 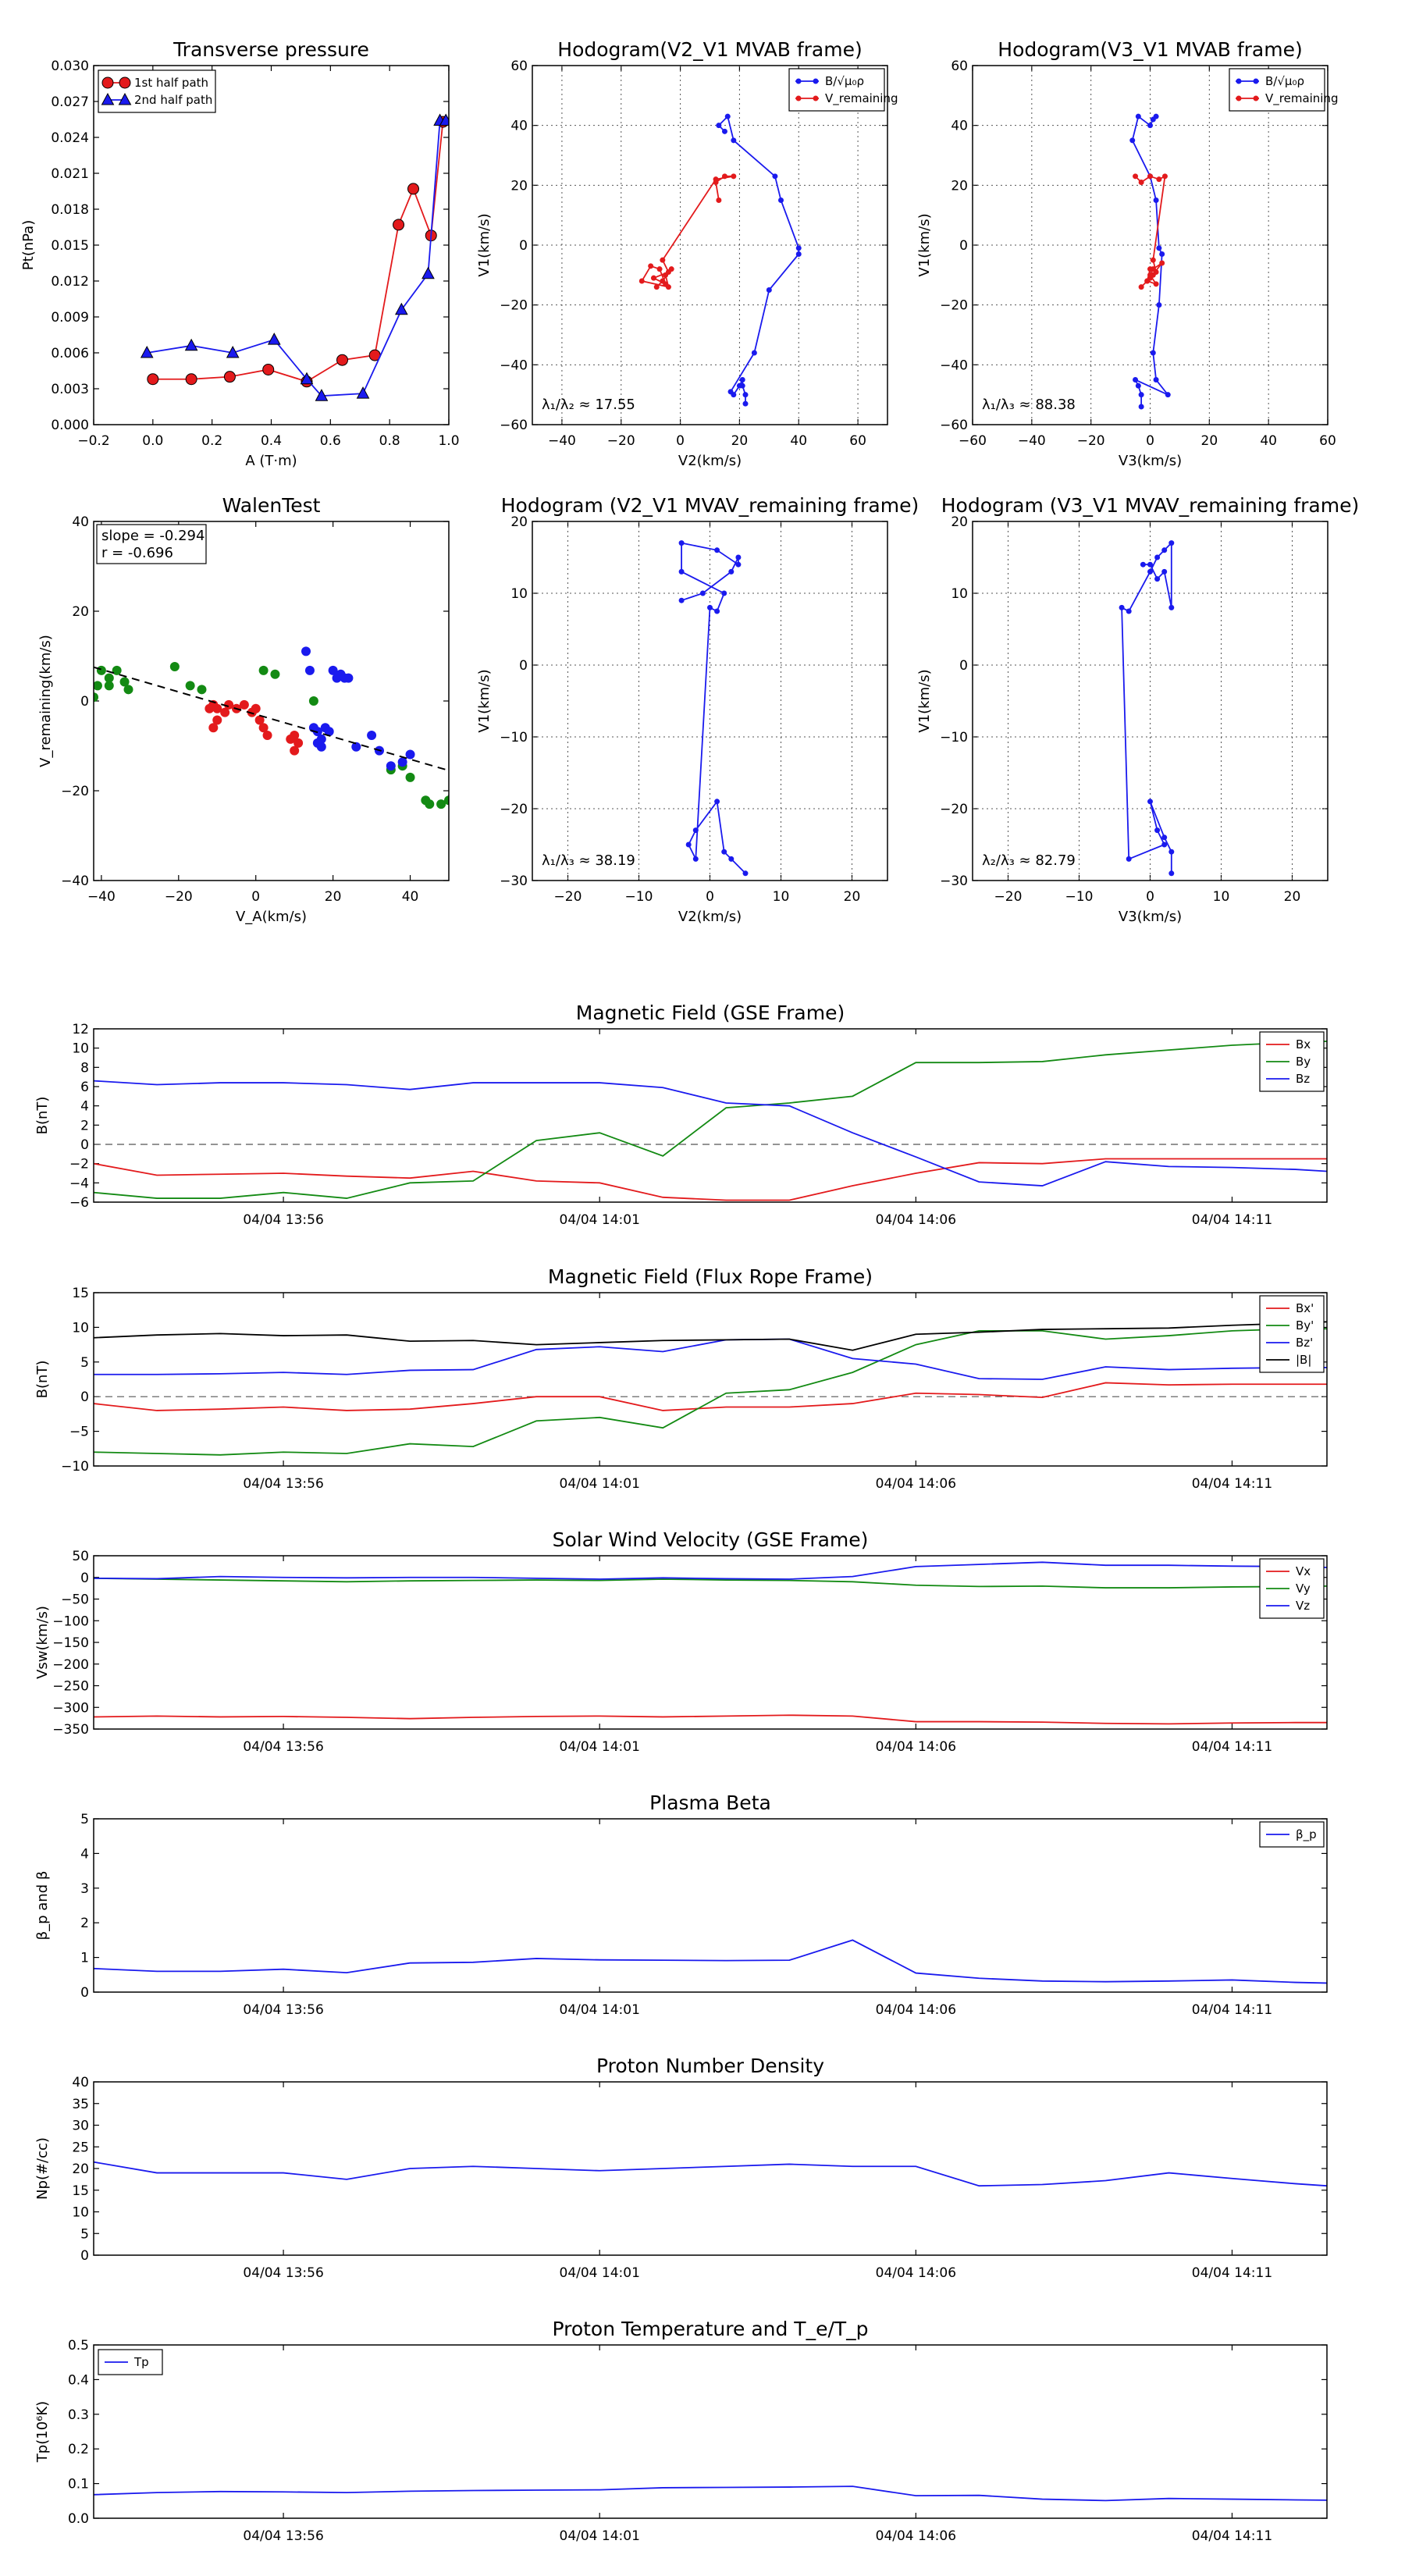 What do you see at coordinates (71, 1687) in the screenshot?
I see `y-tick-label: −250` at bounding box center [71, 1687].